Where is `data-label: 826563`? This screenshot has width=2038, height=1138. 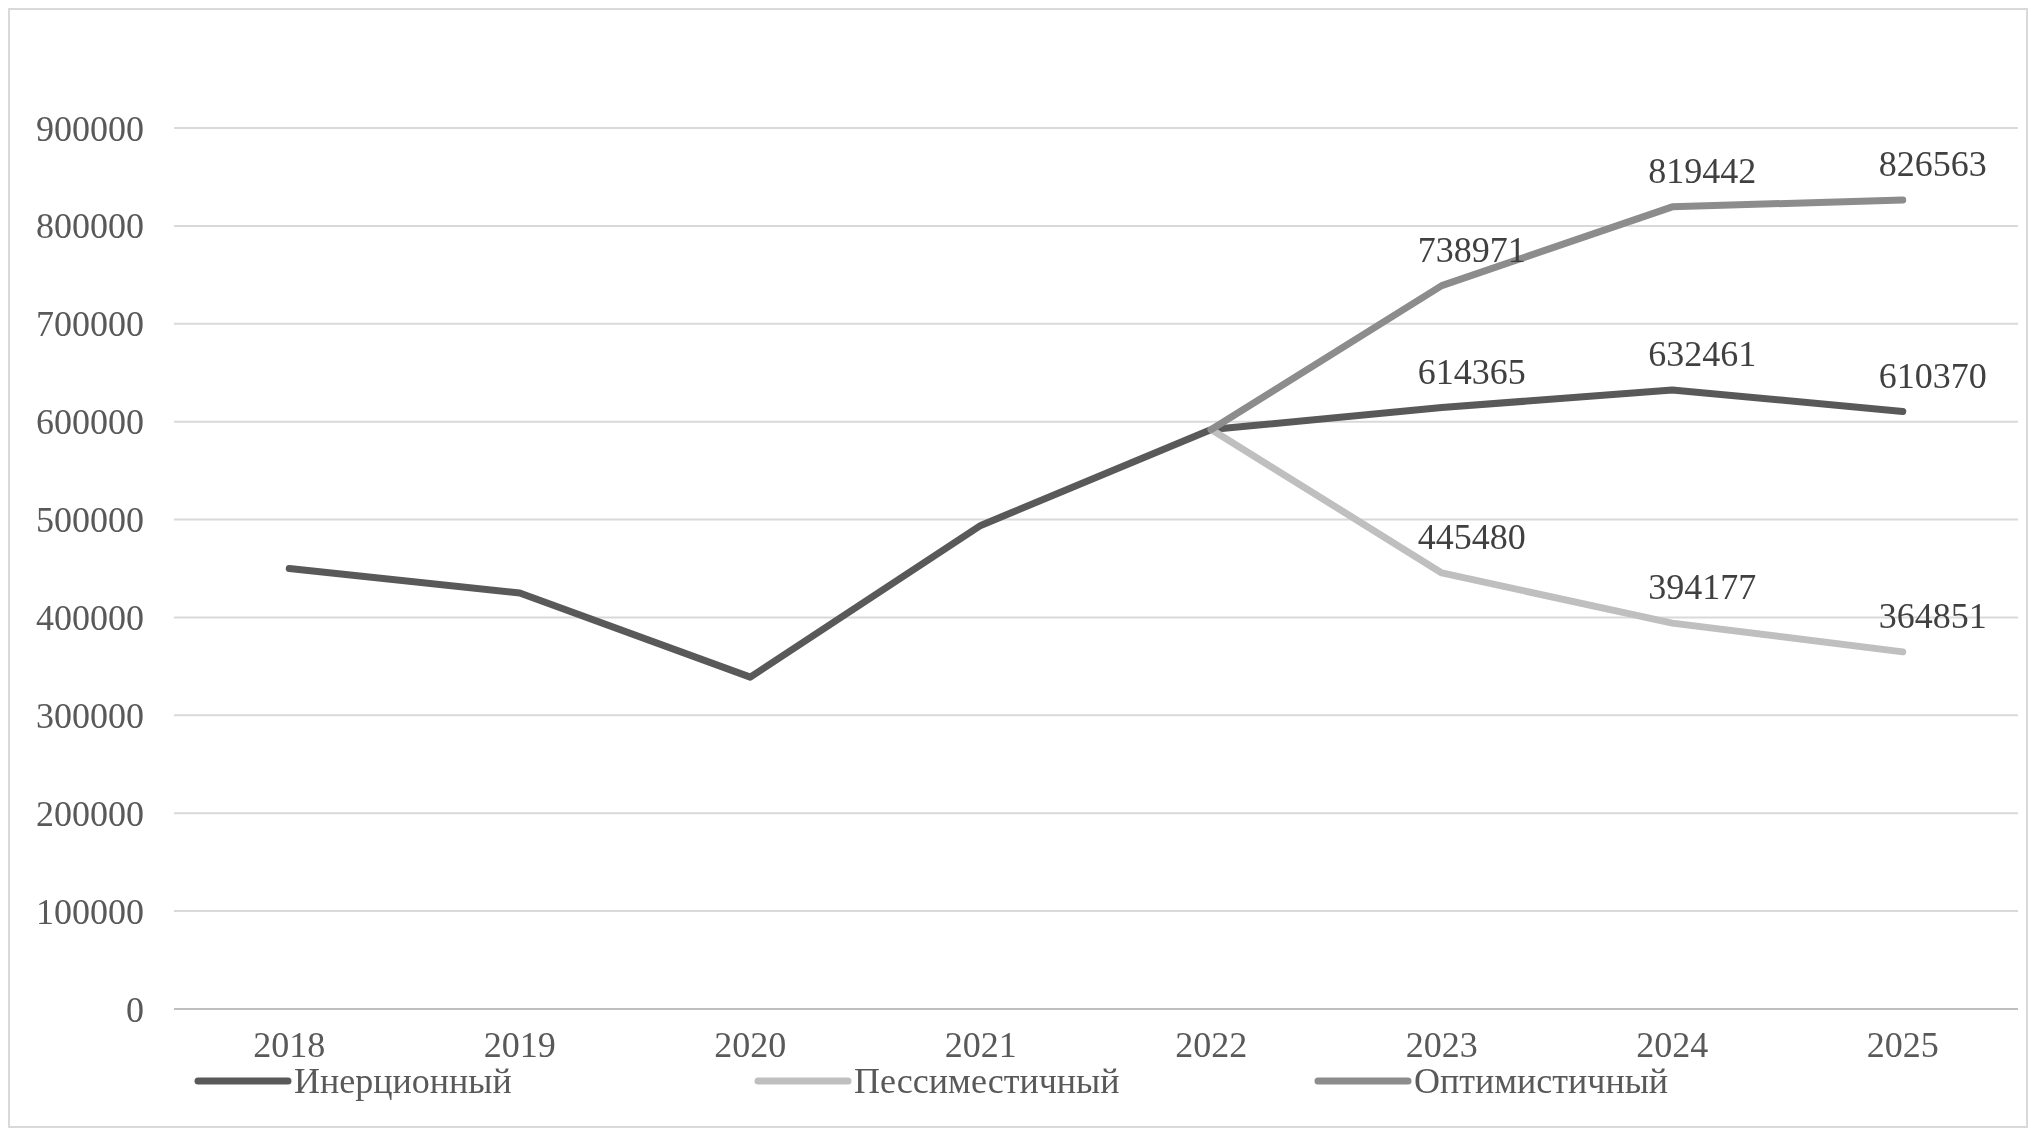 data-label: 826563 is located at coordinates (1932, 163).